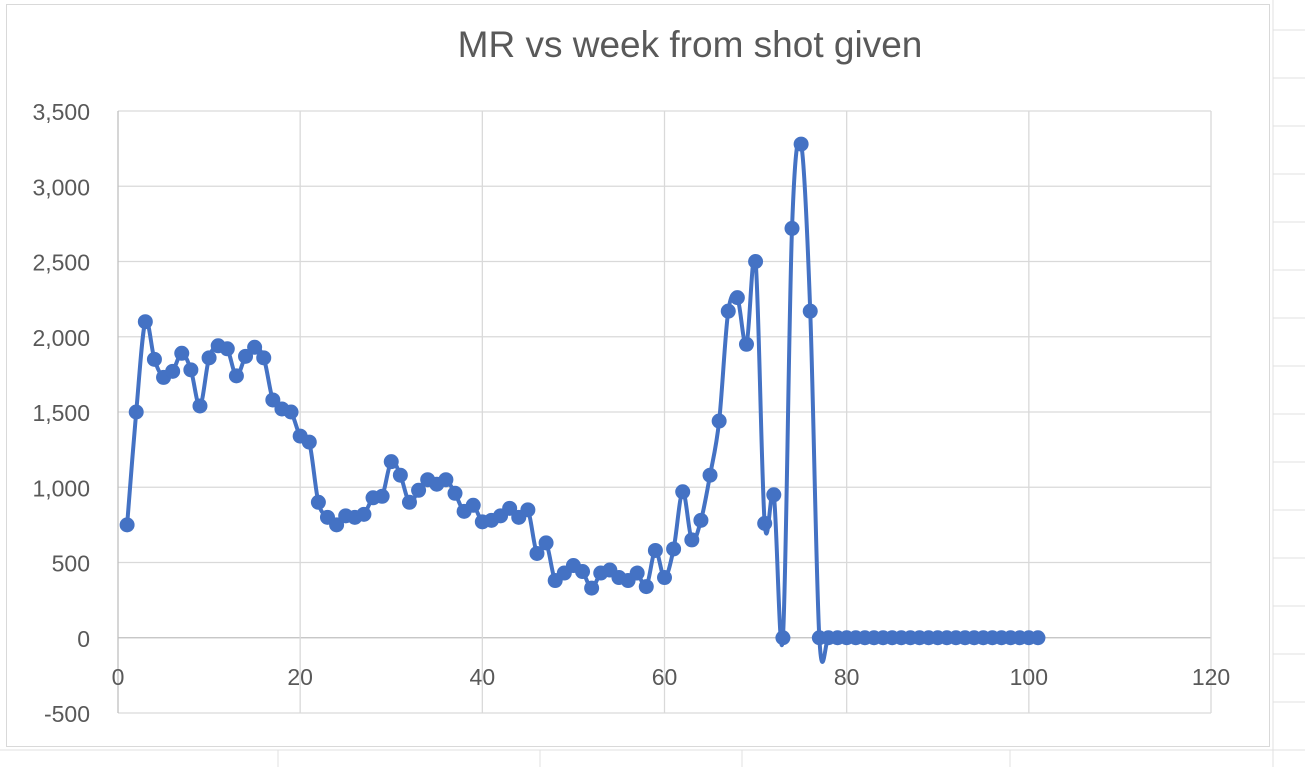 The height and width of the screenshot is (767, 1305). Describe the element at coordinates (61, 112) in the screenshot. I see `y-tick-label: 3,500` at that location.